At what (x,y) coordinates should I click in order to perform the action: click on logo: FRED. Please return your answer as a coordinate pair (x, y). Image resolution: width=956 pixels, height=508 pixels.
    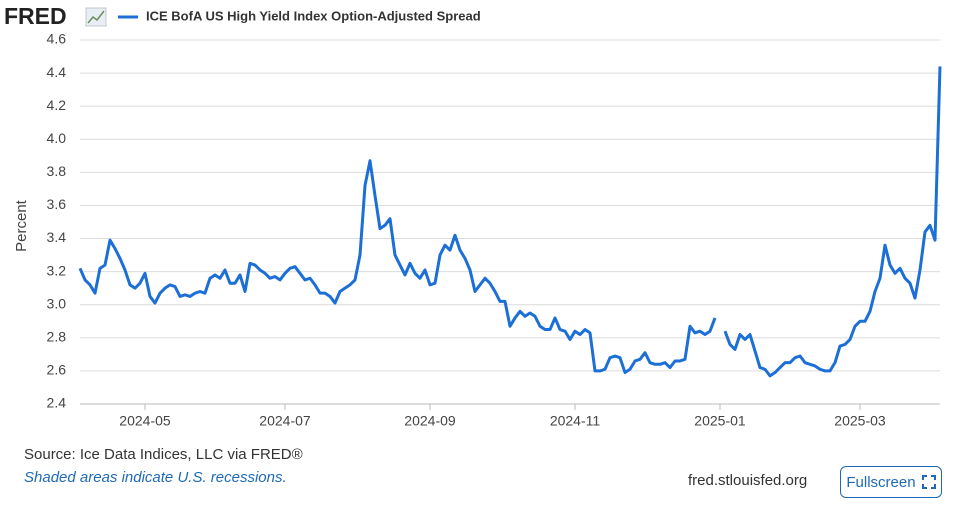
    Looking at the image, I should click on (35, 16).